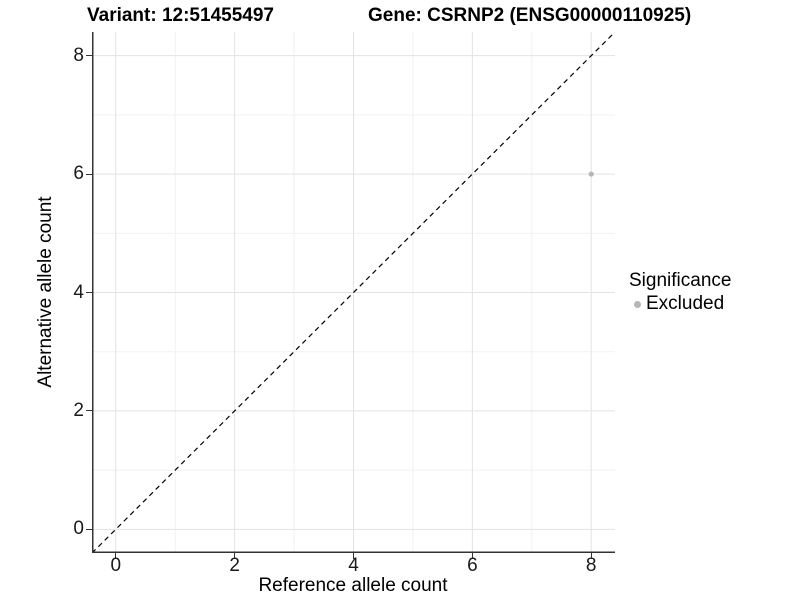 Image resolution: width=800 pixels, height=600 pixels. What do you see at coordinates (234, 565) in the screenshot?
I see `x-tick-label: 2` at bounding box center [234, 565].